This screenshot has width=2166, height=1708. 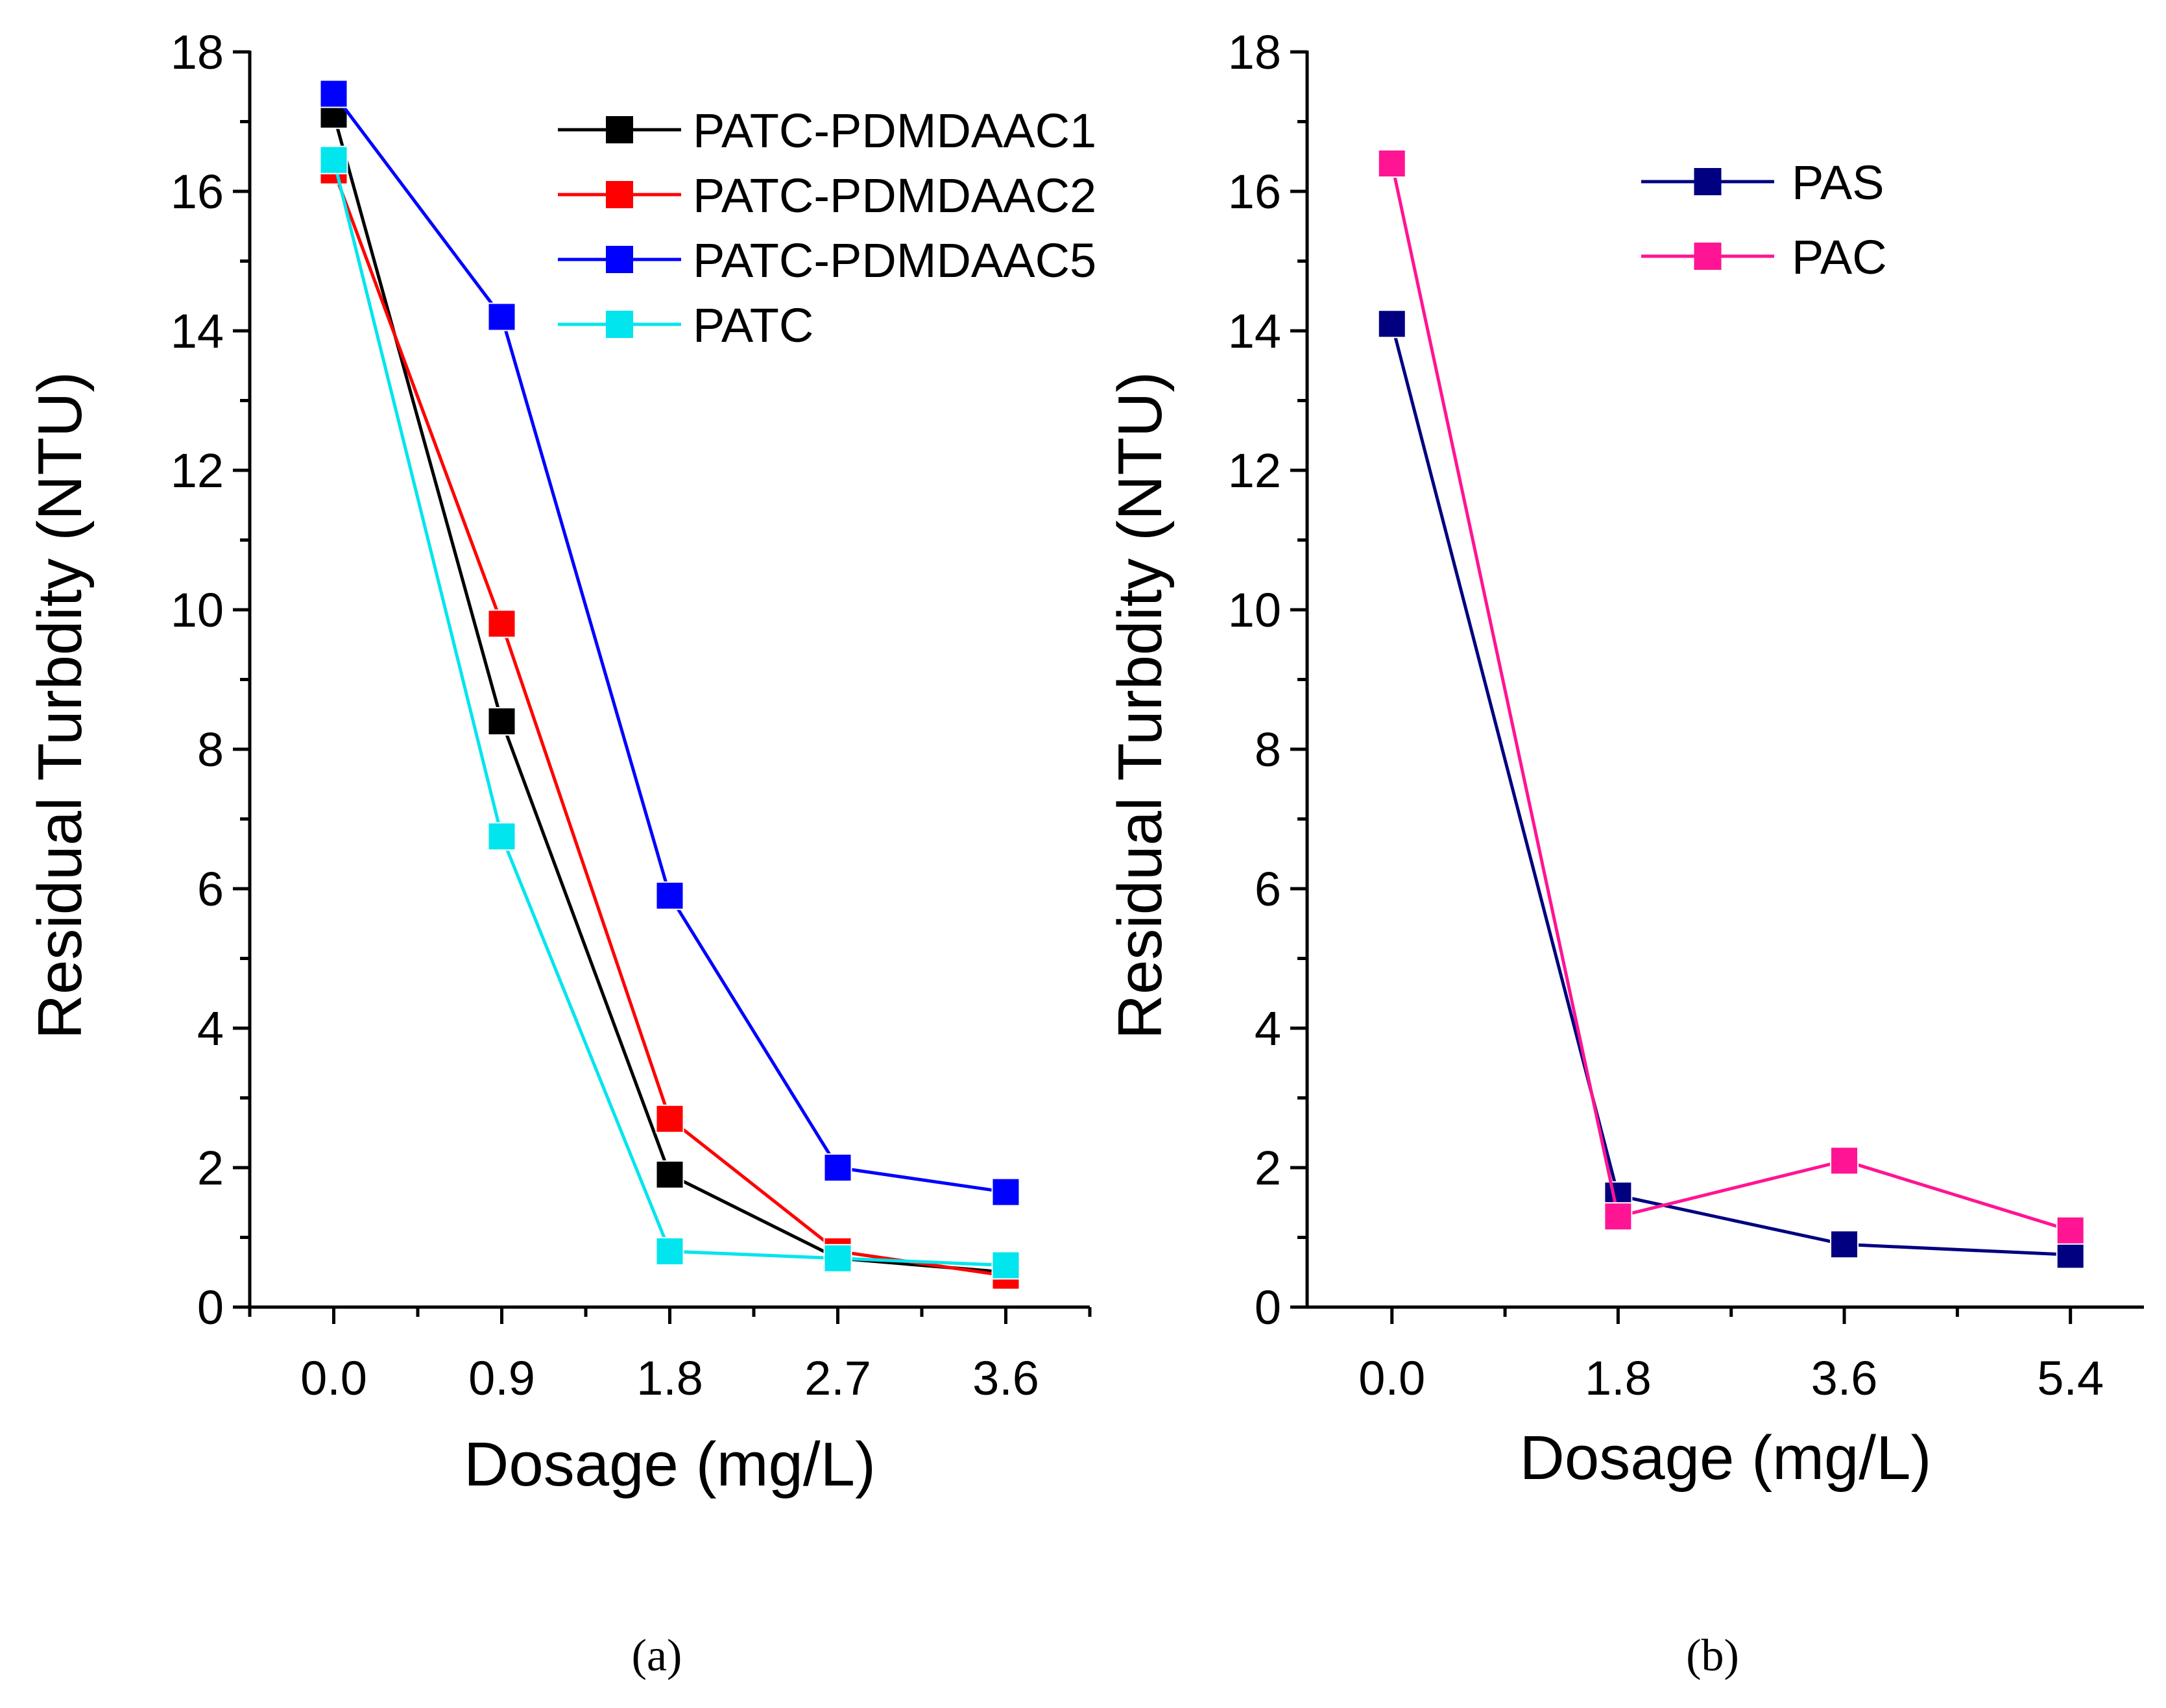 What do you see at coordinates (1708, 182) in the screenshot?
I see `legend-marker-pas` at bounding box center [1708, 182].